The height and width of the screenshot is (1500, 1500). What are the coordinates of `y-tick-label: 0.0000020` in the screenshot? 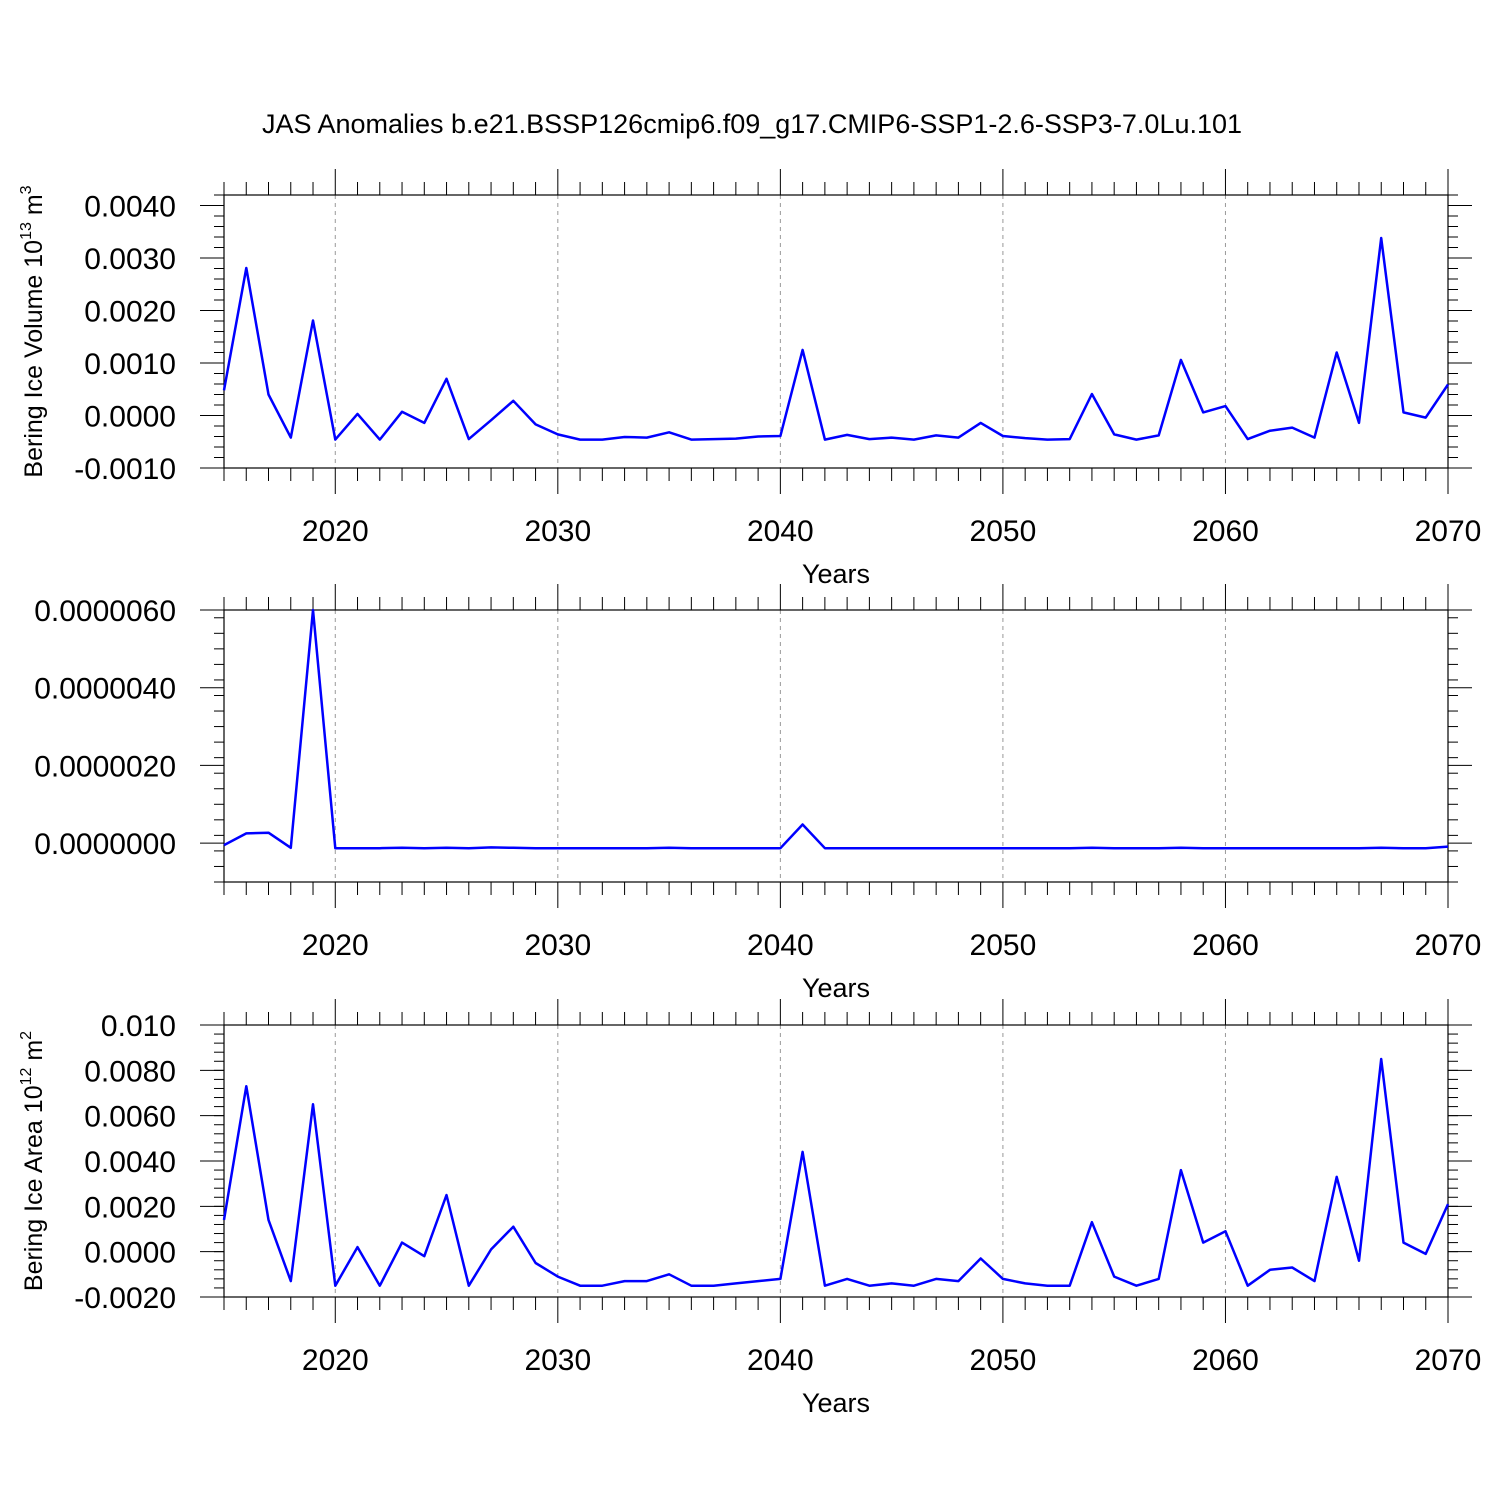 It's located at (105, 766).